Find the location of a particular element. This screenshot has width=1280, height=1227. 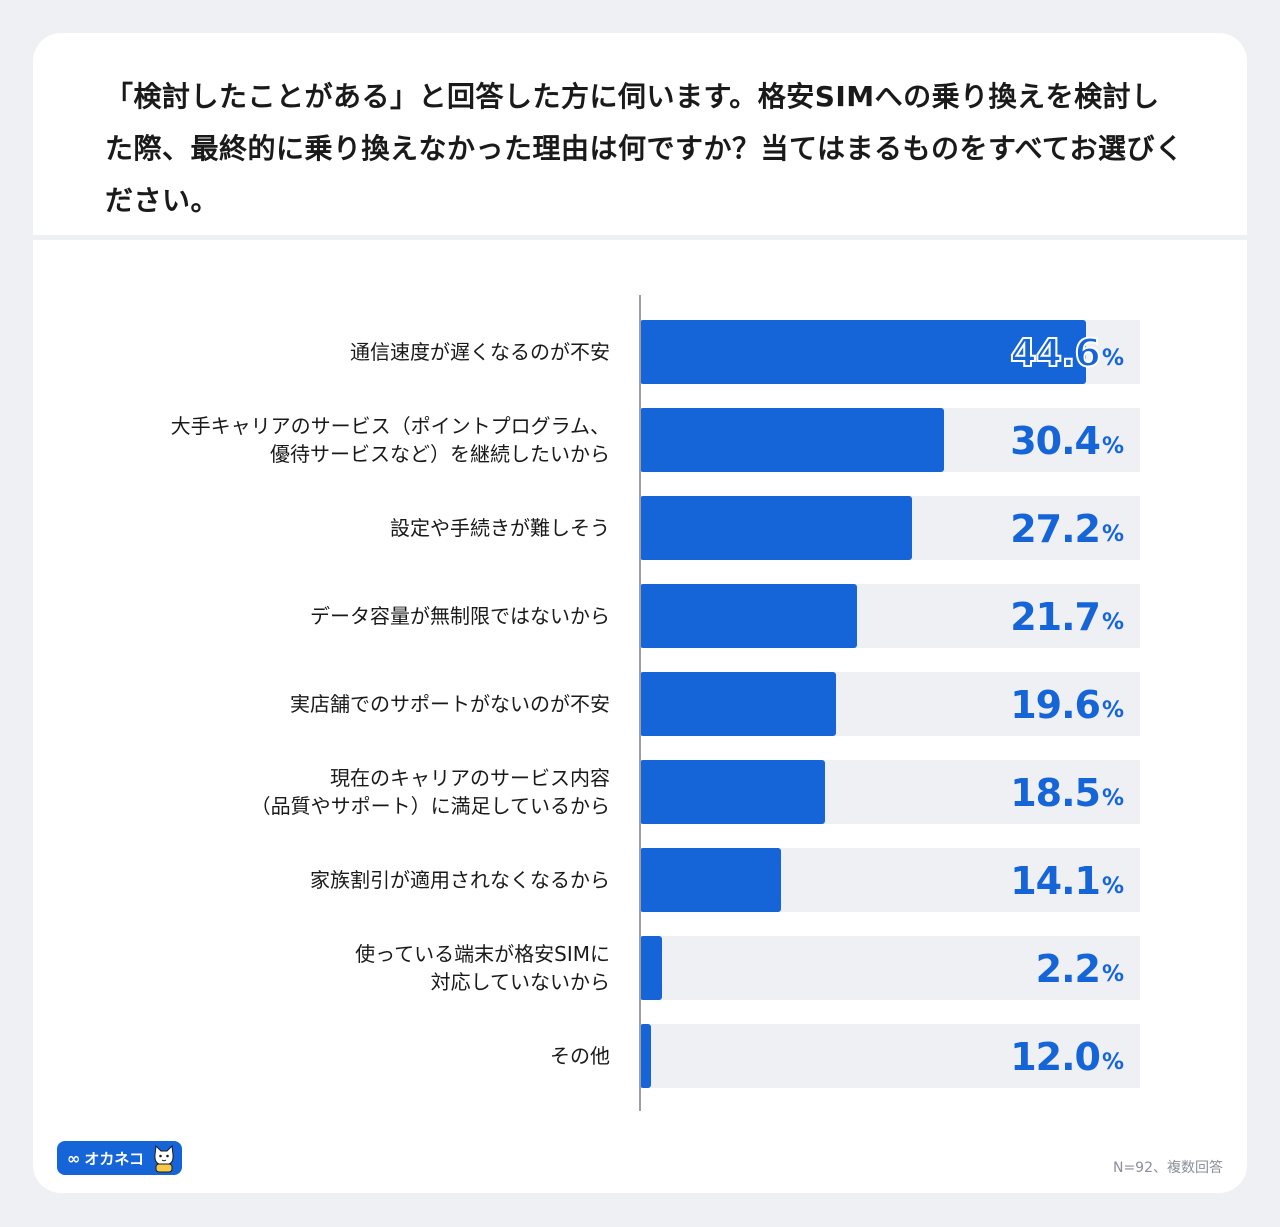

category-label: 設定や手続きが難しそう is located at coordinates (500, 528).